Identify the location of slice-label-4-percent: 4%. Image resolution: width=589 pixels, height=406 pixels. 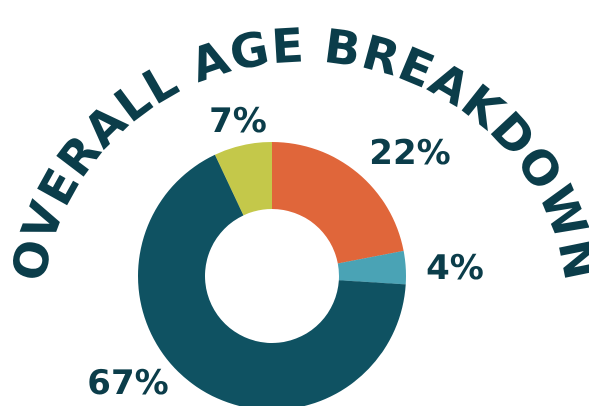
(455, 268).